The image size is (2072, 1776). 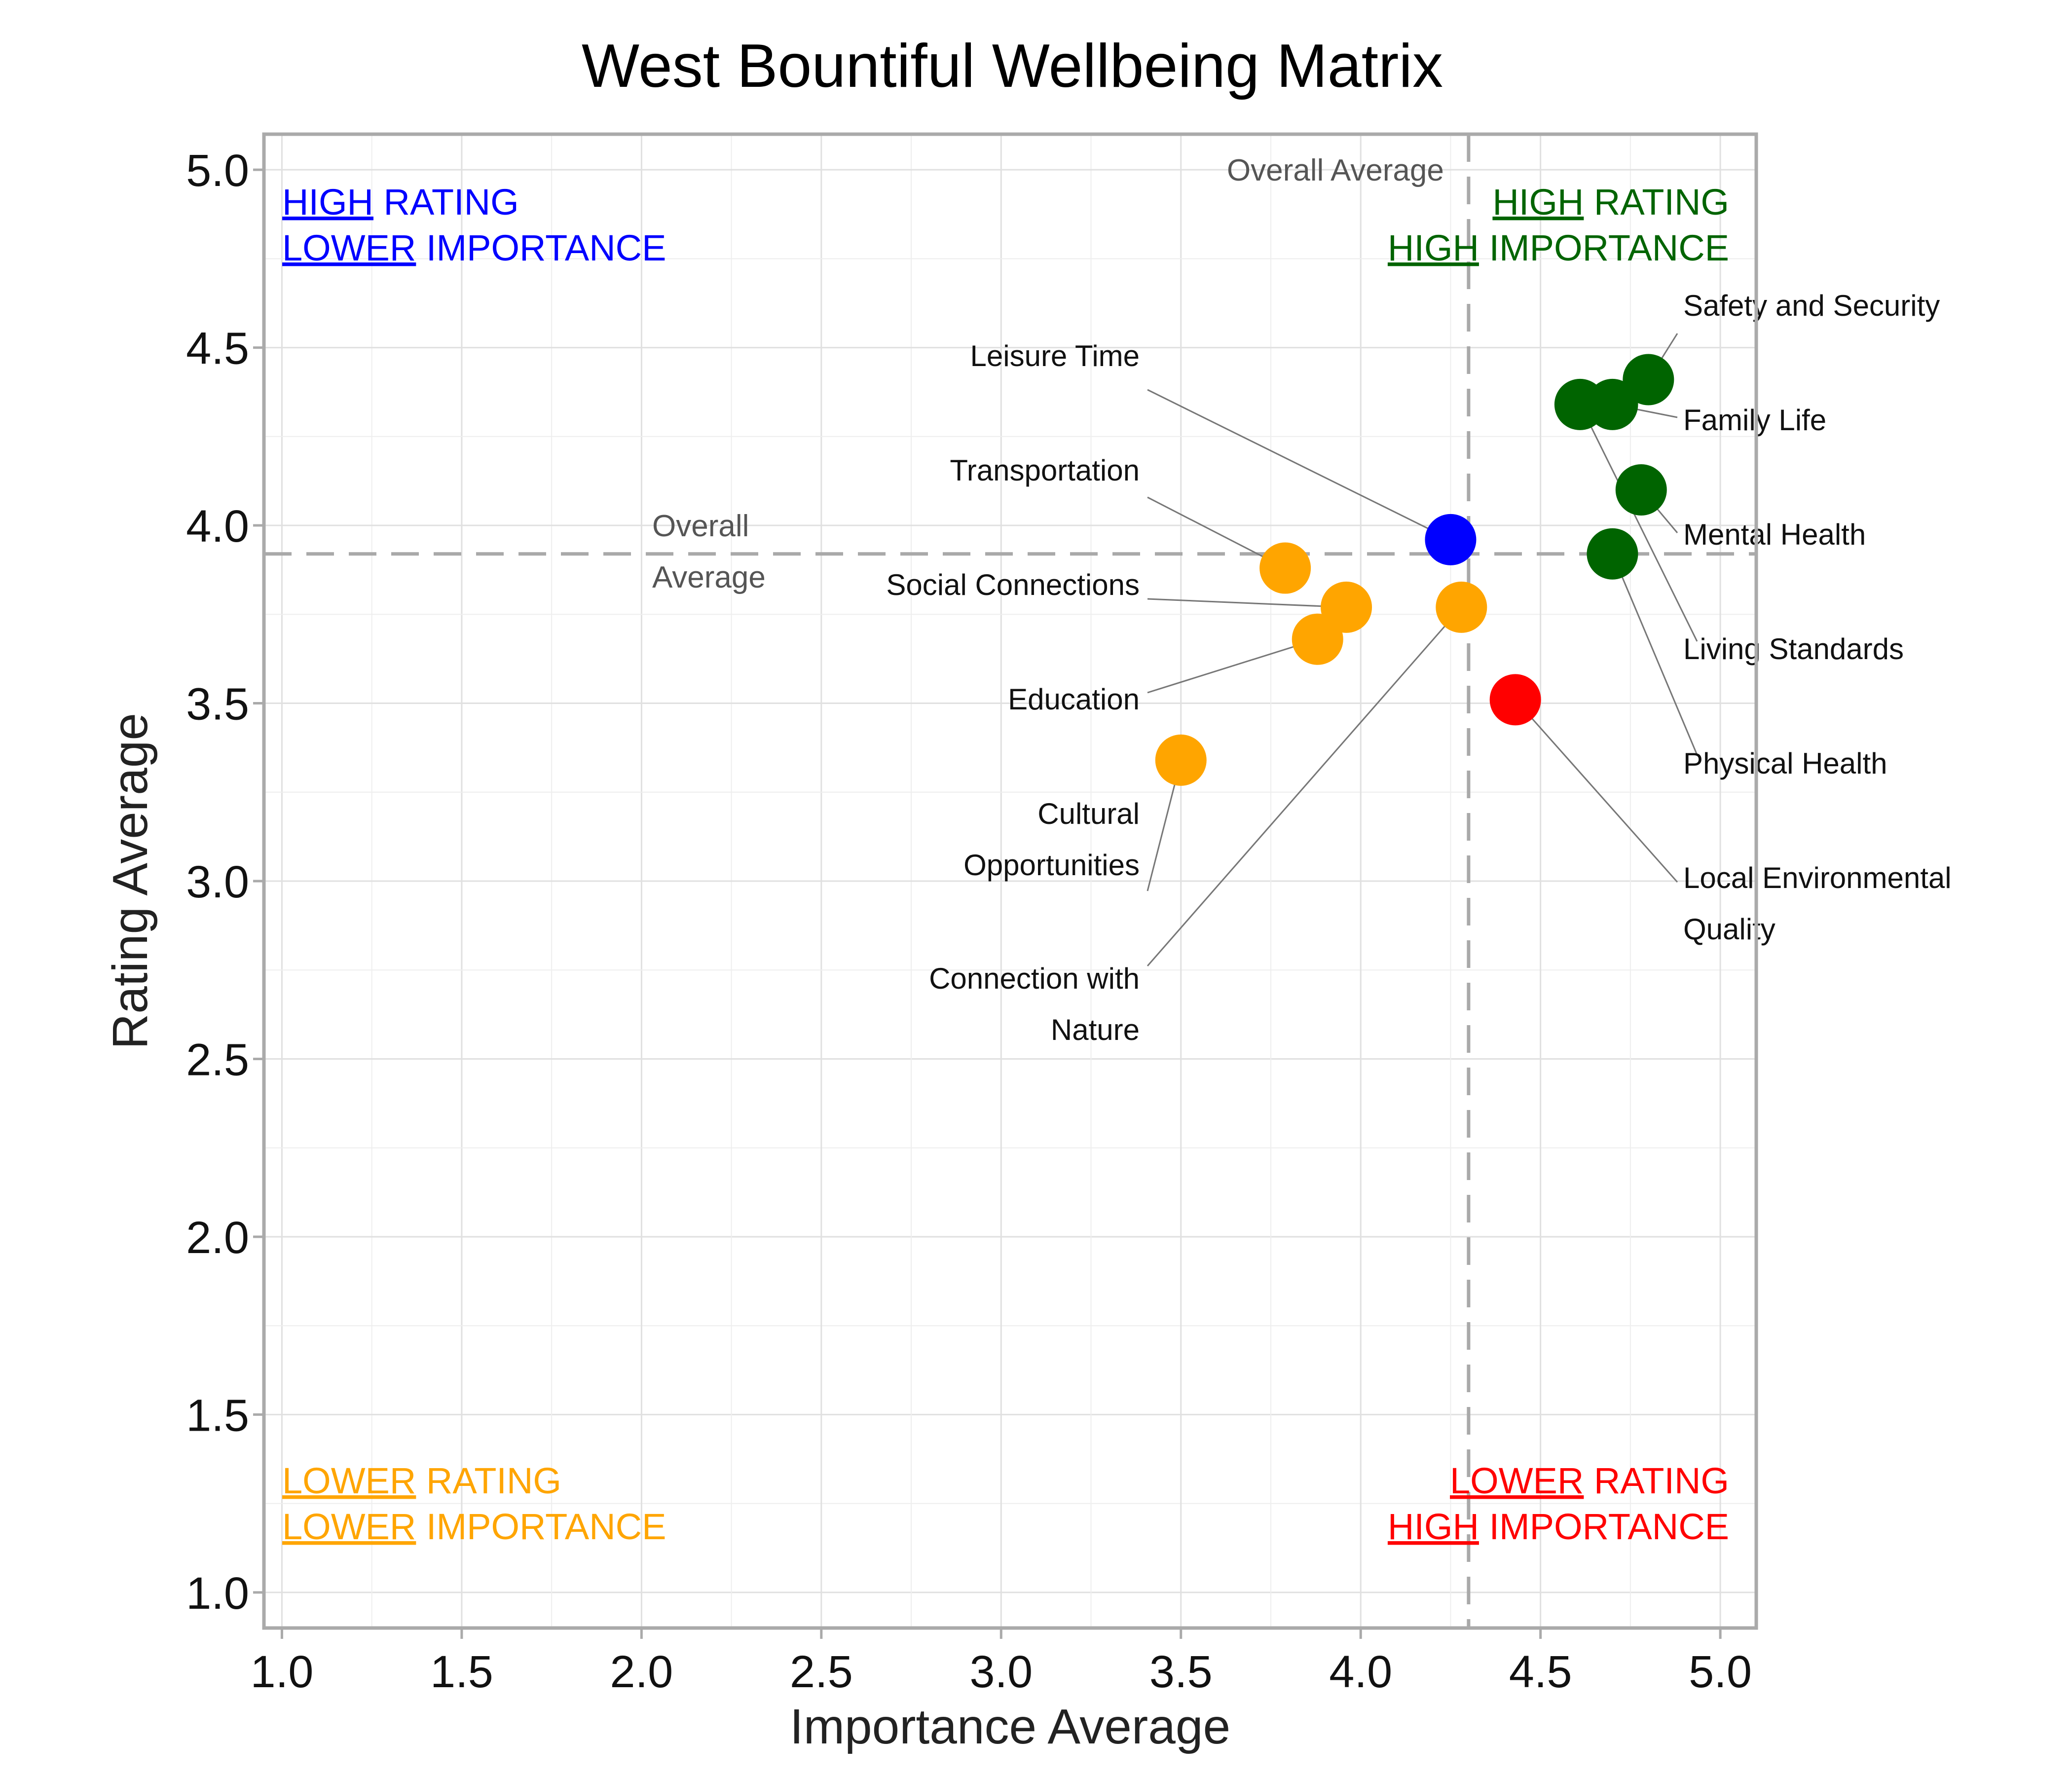 What do you see at coordinates (281, 1672) in the screenshot?
I see `x-tick-label: 1.0` at bounding box center [281, 1672].